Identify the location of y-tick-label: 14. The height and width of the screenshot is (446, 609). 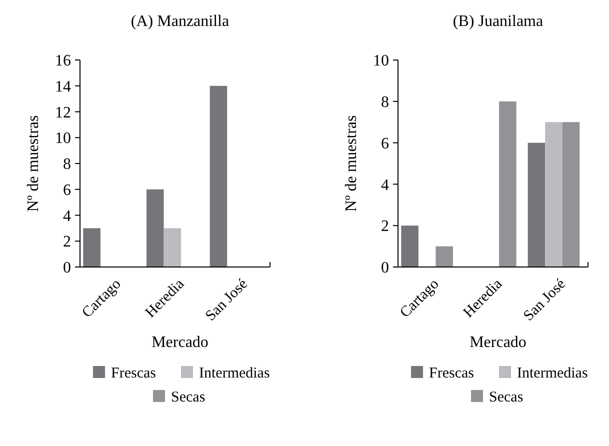
(63, 87).